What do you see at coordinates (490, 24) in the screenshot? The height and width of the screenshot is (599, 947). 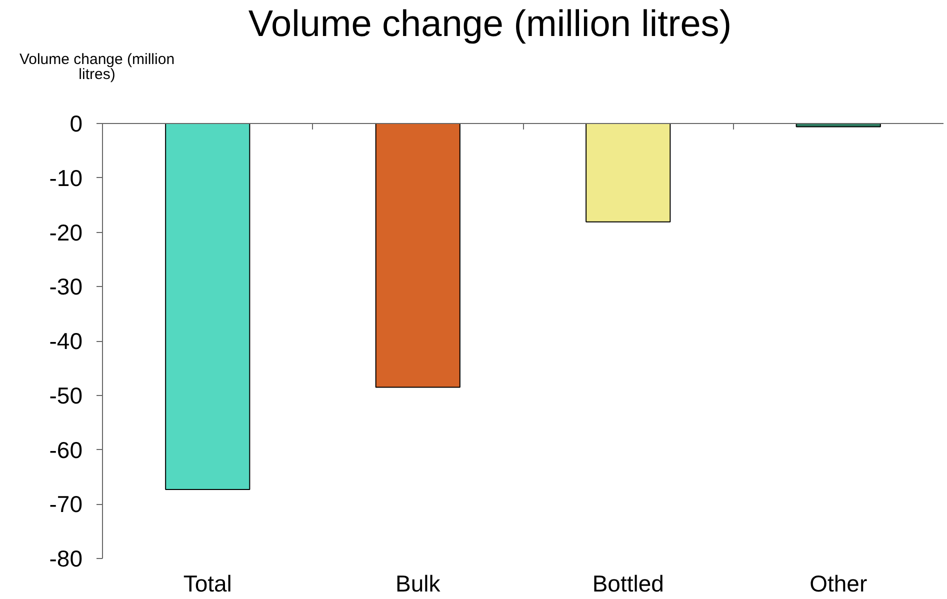 I see `chart-title: Volume change (million litres)` at bounding box center [490, 24].